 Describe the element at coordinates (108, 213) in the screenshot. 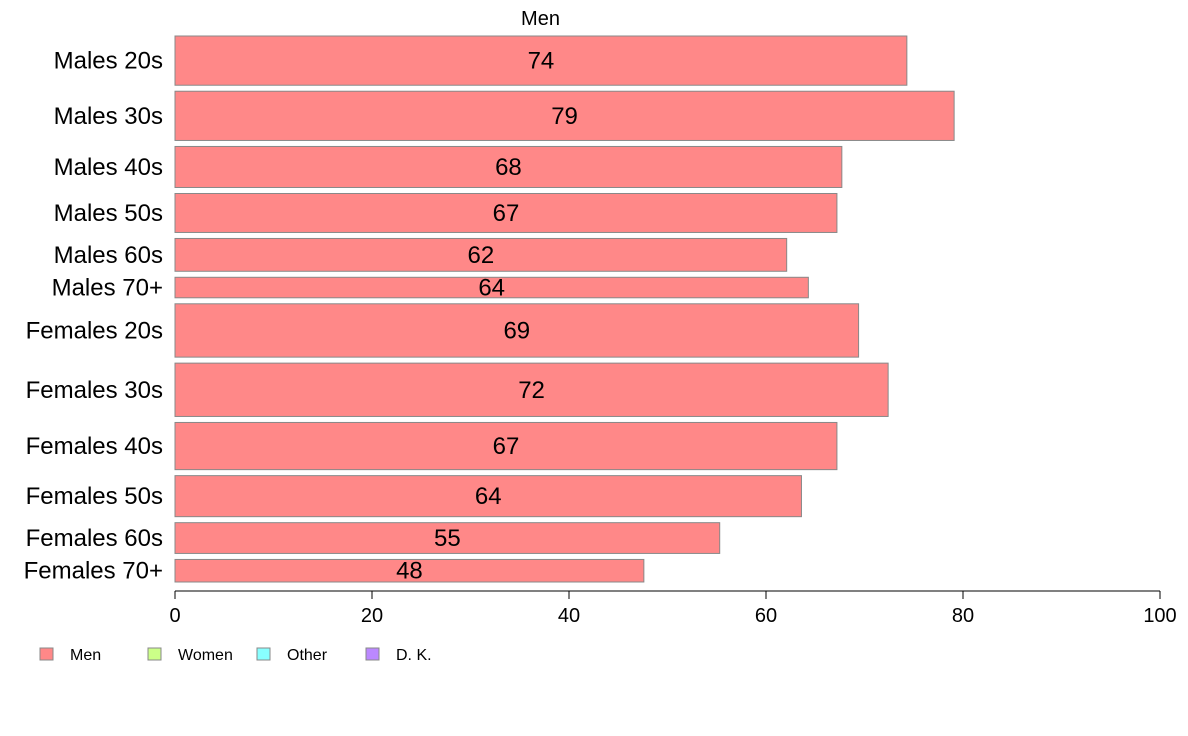

I see `category-label: Males 50s` at that location.